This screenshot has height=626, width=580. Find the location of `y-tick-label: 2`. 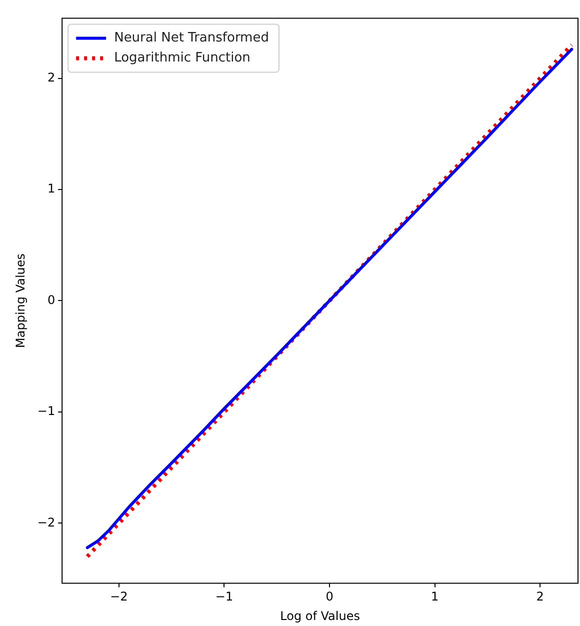

y-tick-label: 2 is located at coordinates (51, 77).